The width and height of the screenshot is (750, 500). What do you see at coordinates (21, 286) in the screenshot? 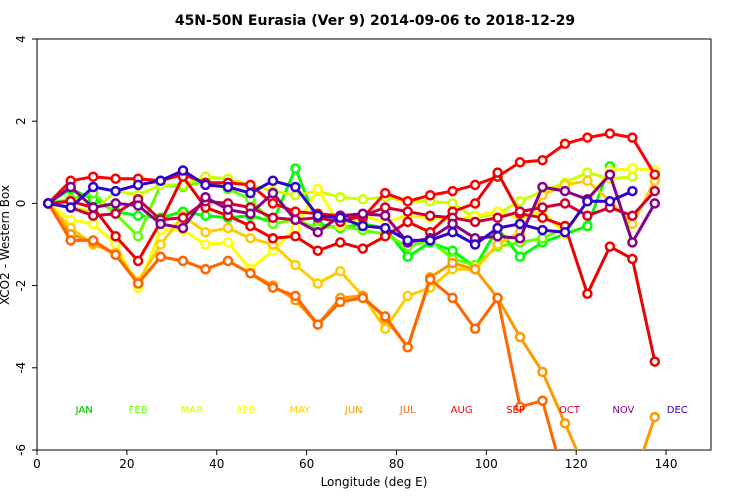
I see `y-tick-label: -2` at bounding box center [21, 286].